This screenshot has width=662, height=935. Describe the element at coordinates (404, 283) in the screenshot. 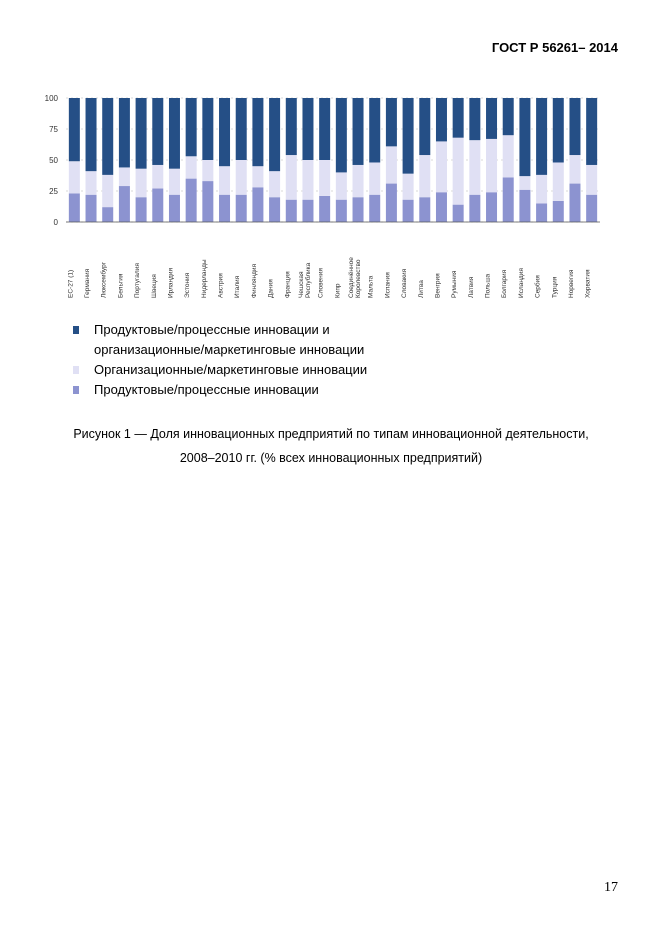

I see `x-tick-label: Словакия` at that location.